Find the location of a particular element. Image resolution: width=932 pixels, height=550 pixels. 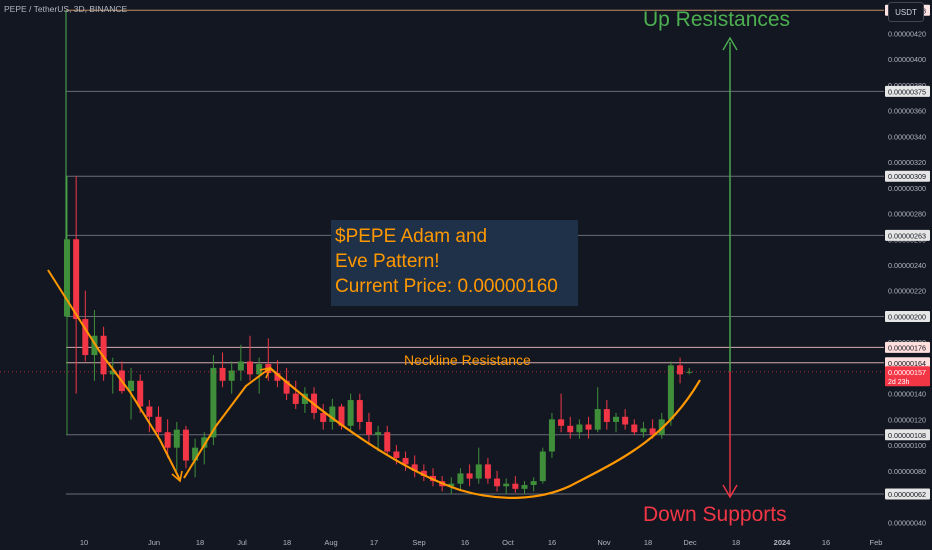

level-price-label: 0.00000263 is located at coordinates (907, 235).